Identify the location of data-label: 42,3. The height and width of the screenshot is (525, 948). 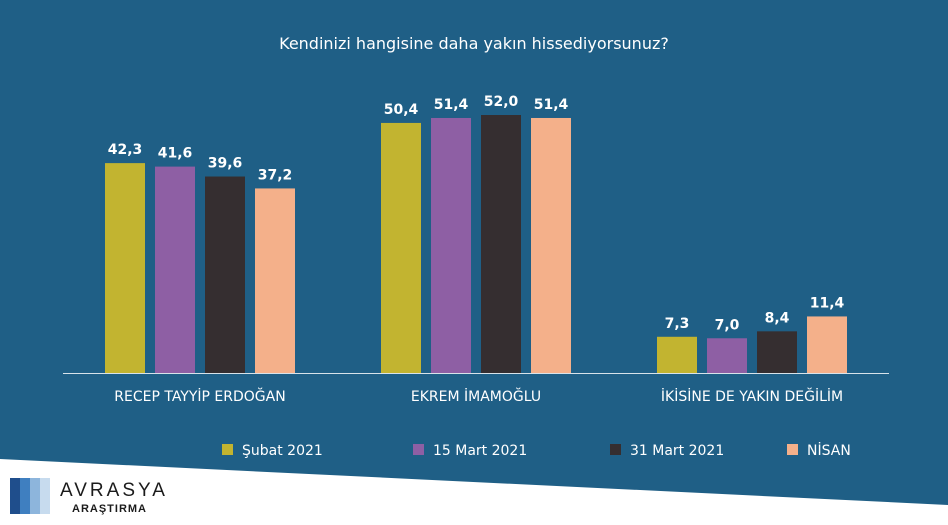
(125, 150).